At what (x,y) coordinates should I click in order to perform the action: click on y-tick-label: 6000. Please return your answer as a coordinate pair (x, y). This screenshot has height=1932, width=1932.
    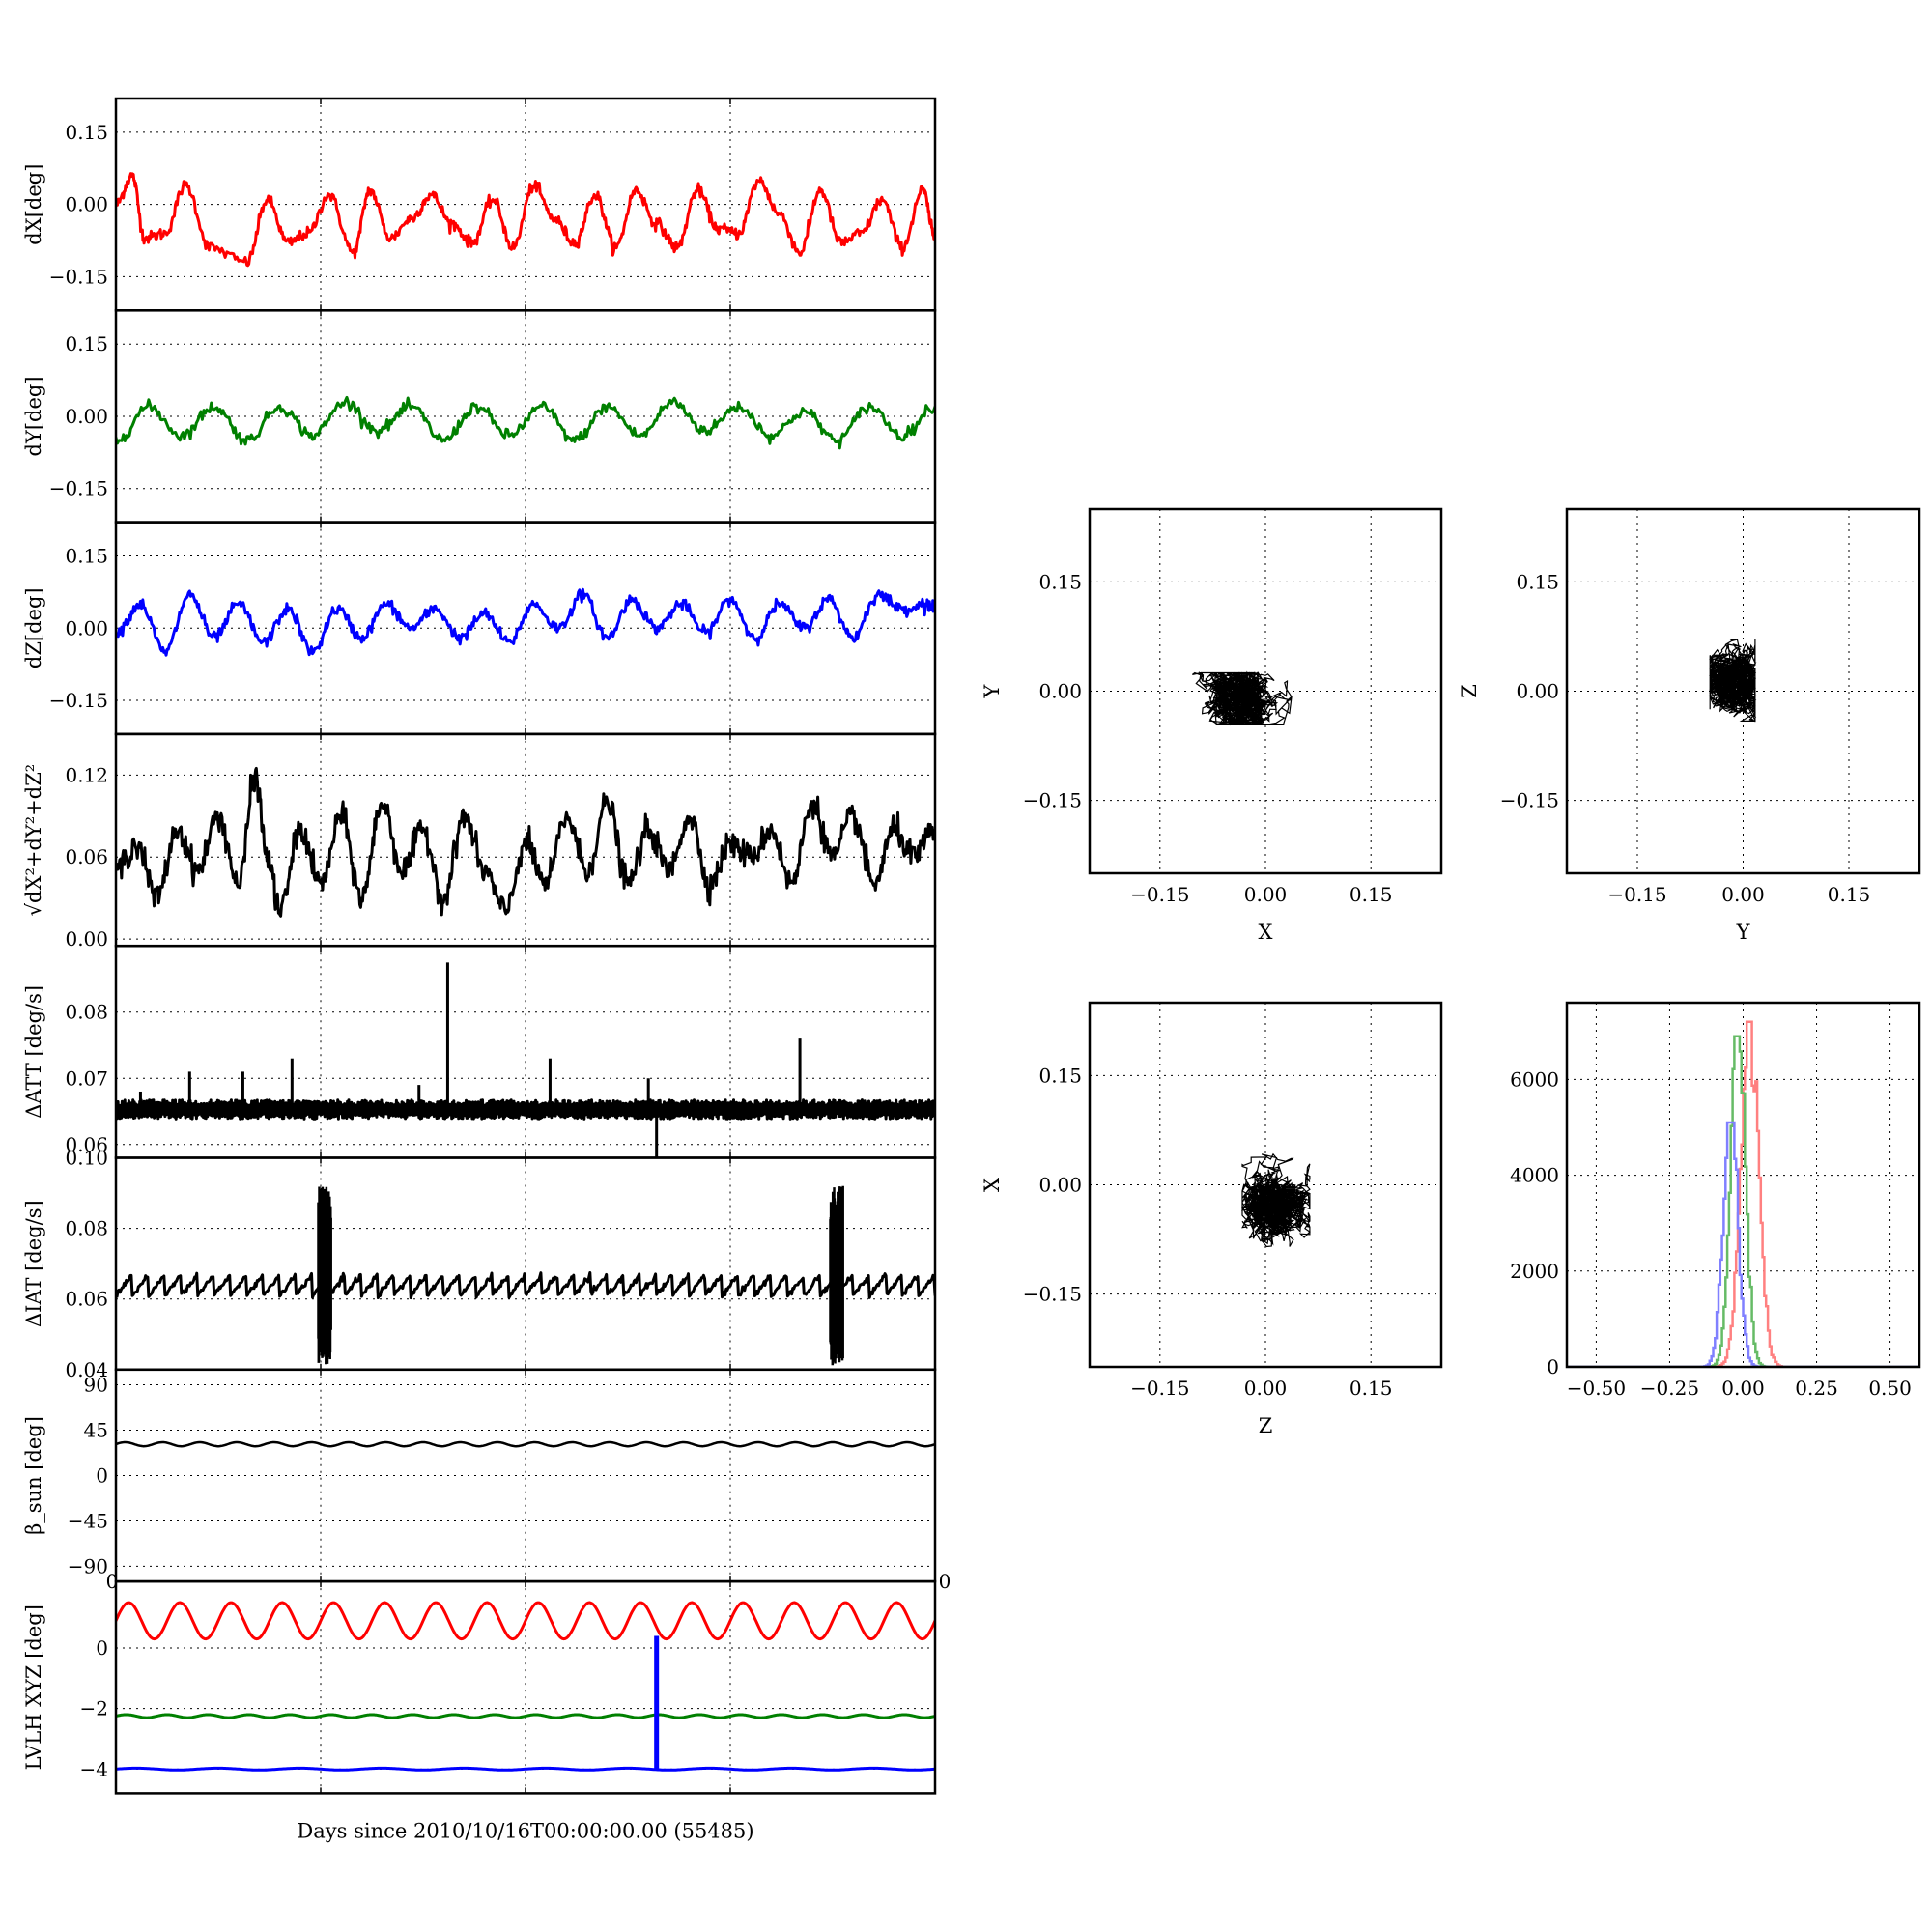
    Looking at the image, I should click on (1534, 1079).